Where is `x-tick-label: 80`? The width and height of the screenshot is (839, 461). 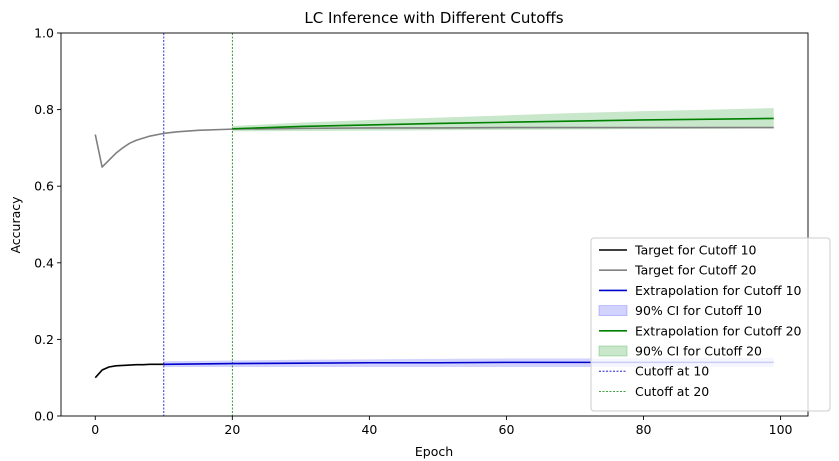 x-tick-label: 80 is located at coordinates (644, 429).